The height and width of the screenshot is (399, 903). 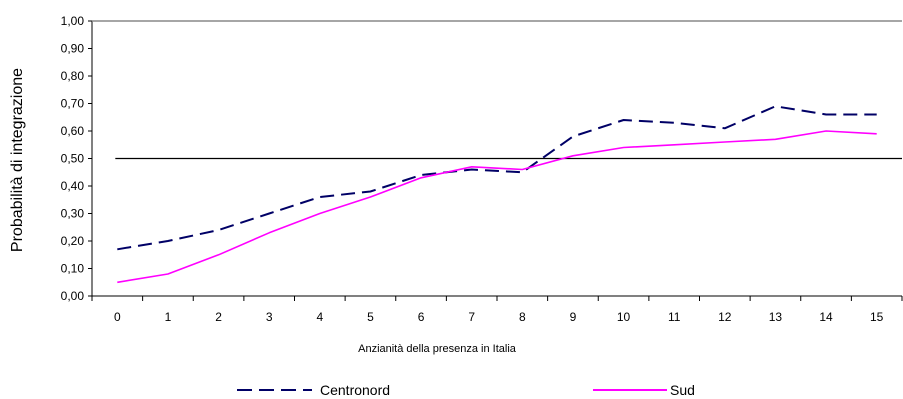 I want to click on x-tick-label: 0, so click(x=117, y=317).